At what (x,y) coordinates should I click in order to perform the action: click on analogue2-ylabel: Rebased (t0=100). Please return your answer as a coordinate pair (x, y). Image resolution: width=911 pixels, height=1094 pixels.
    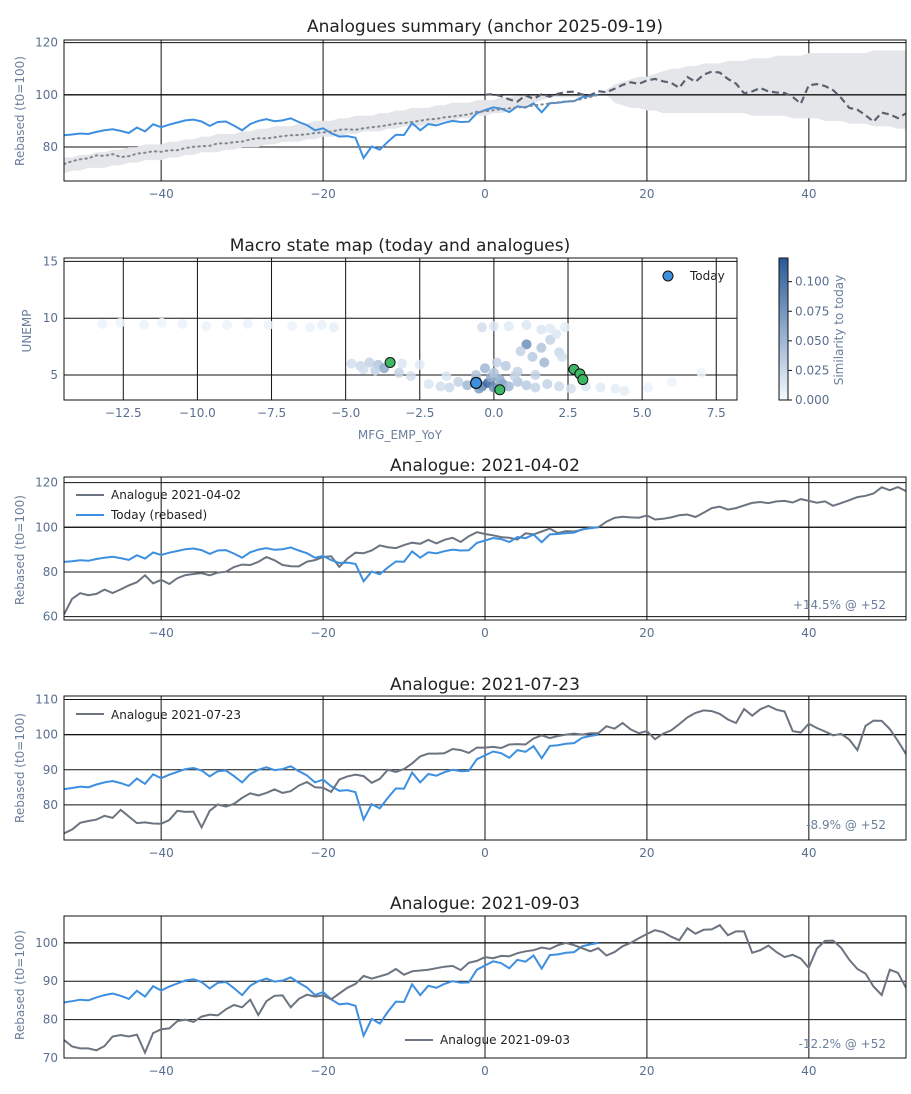
    Looking at the image, I should click on (20, 768).